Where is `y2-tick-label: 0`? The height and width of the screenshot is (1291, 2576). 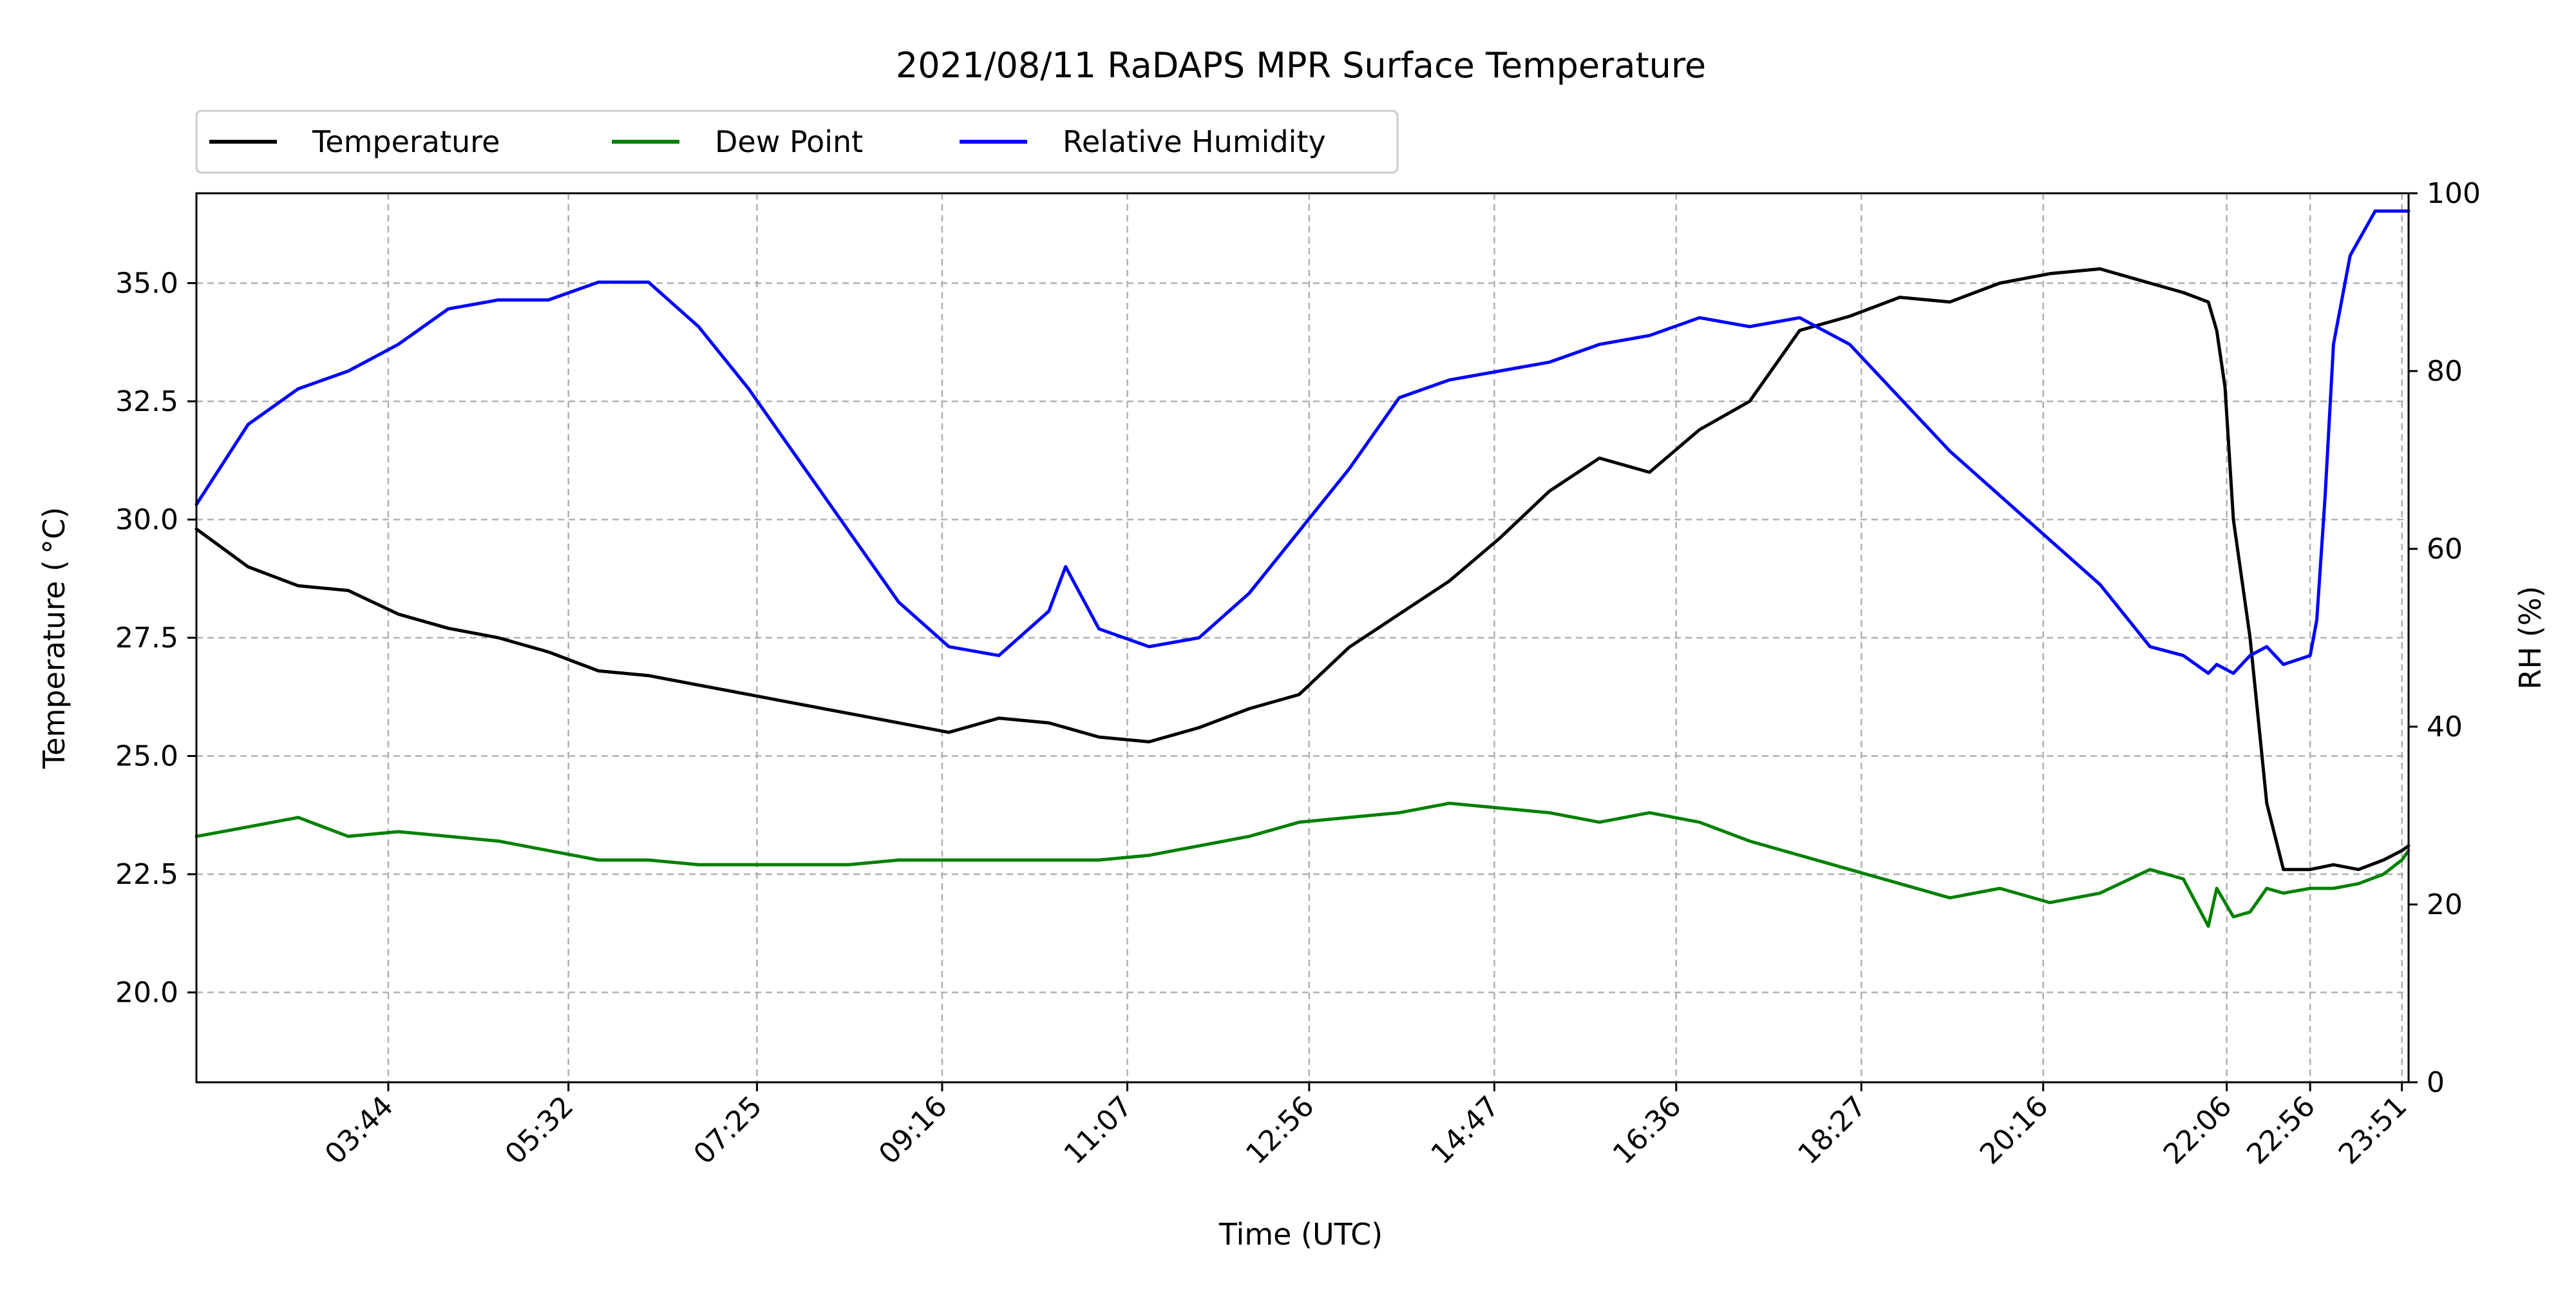 y2-tick-label: 0 is located at coordinates (2436, 1082).